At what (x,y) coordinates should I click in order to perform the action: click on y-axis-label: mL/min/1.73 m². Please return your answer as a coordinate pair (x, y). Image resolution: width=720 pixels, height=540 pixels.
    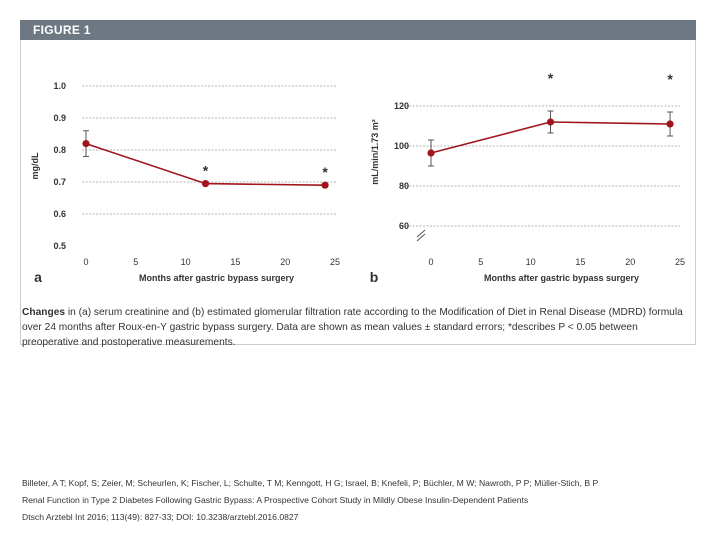
    Looking at the image, I should click on (375, 152).